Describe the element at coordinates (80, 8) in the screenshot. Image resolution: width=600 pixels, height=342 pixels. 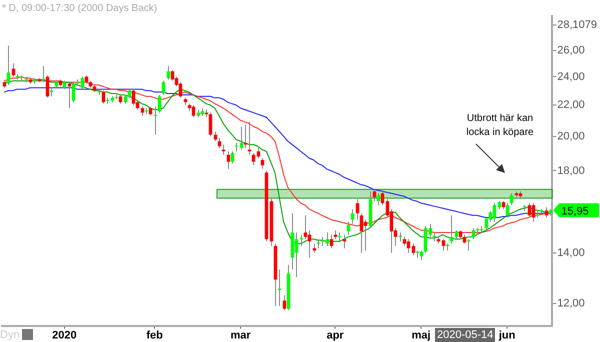
I see `chart-title: * D, 09:00-17:30 (2000 Days Back)` at that location.